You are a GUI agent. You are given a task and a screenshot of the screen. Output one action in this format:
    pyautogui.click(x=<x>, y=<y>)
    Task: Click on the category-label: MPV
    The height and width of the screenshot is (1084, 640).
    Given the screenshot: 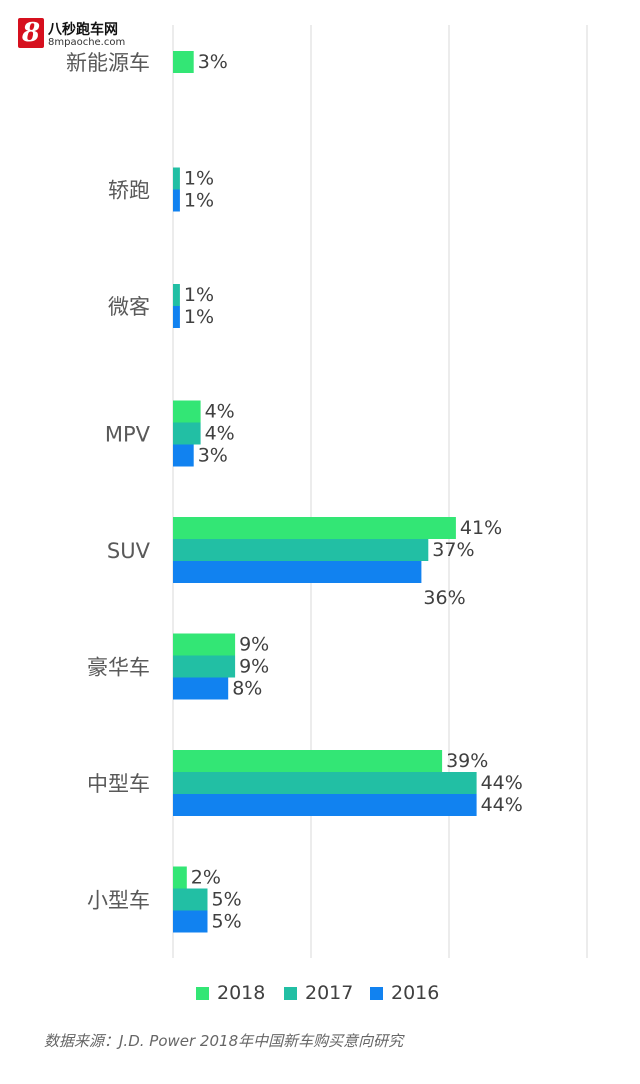 What is the action you would take?
    pyautogui.click(x=128, y=435)
    